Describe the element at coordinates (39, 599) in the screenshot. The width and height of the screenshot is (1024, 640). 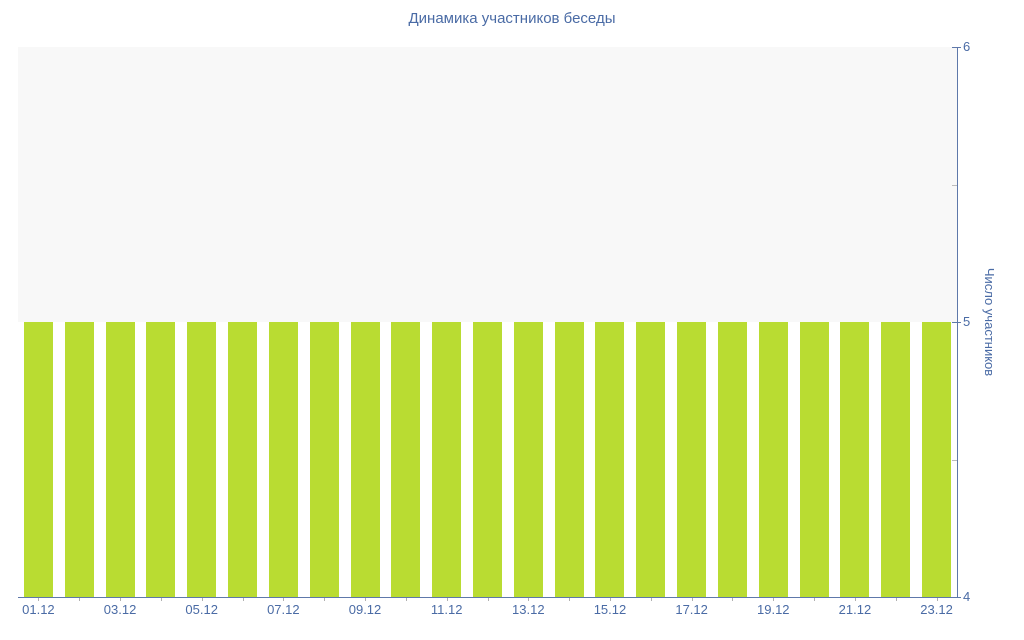
I see `x-tick-01.12` at that location.